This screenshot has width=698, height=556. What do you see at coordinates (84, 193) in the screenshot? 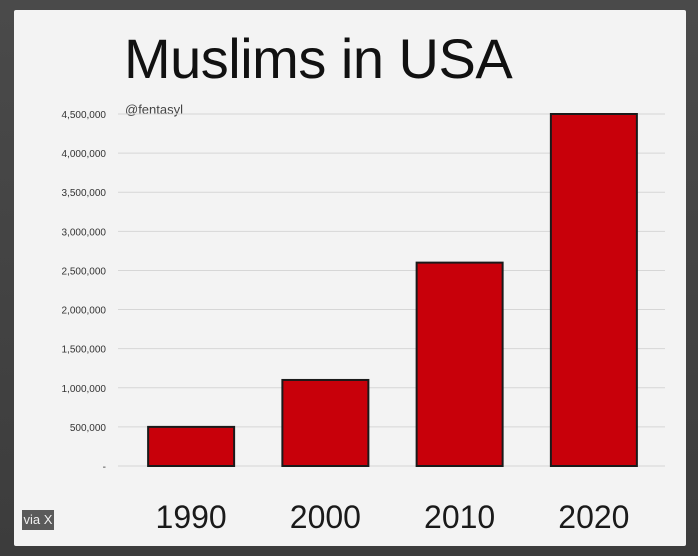
I see `y-tick-label: 3,500,000` at bounding box center [84, 193].